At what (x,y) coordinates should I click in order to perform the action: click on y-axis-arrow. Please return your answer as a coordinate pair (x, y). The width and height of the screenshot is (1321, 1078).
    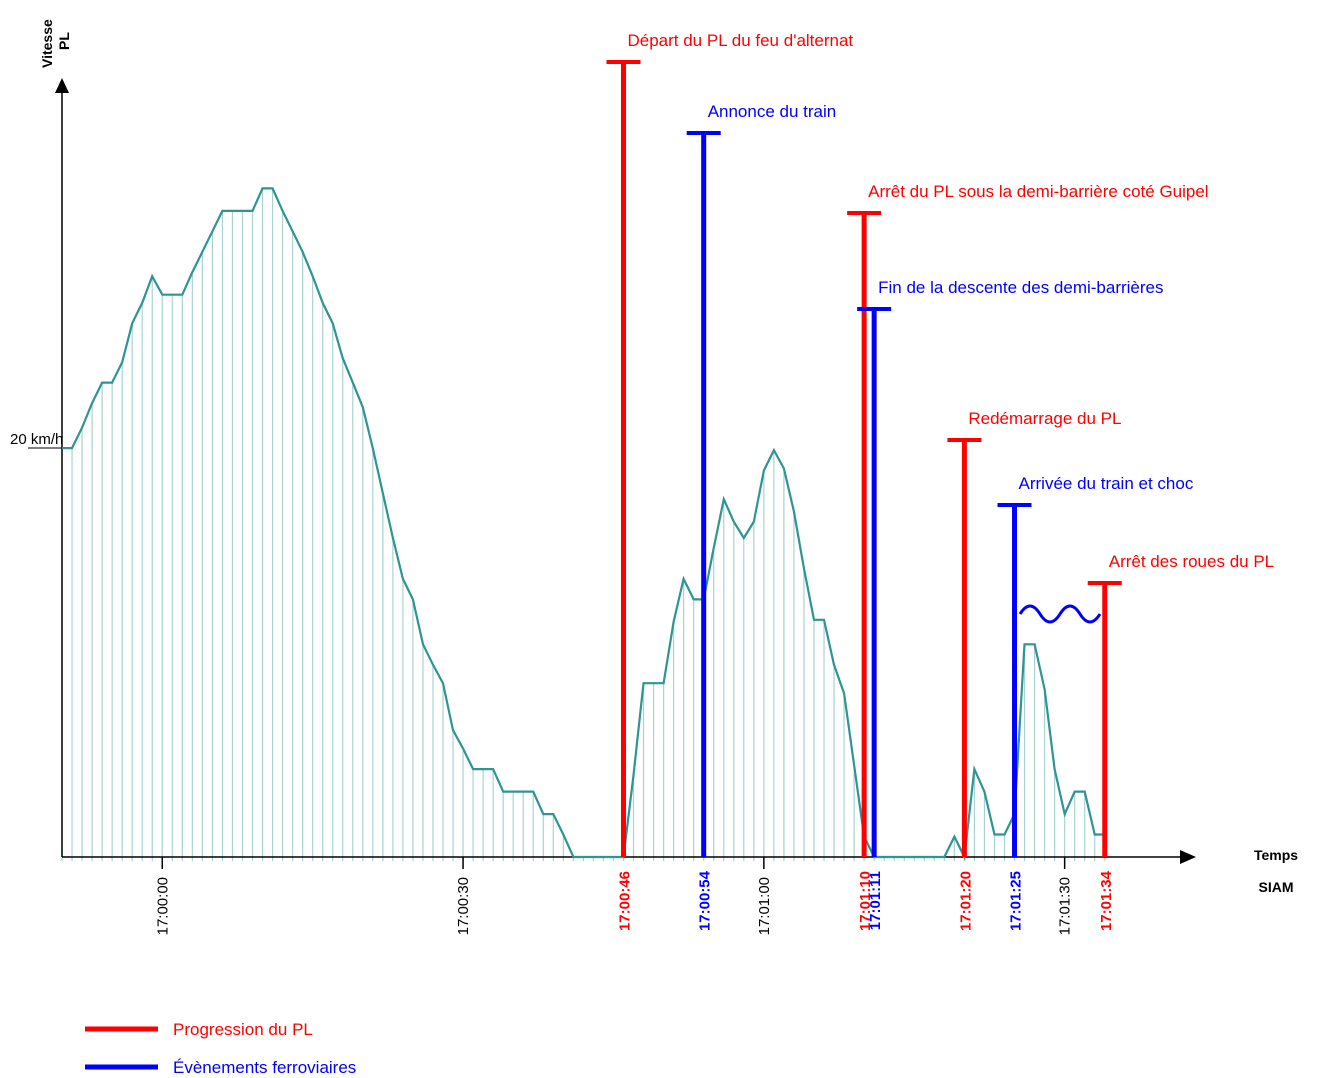
    Looking at the image, I should click on (62, 85).